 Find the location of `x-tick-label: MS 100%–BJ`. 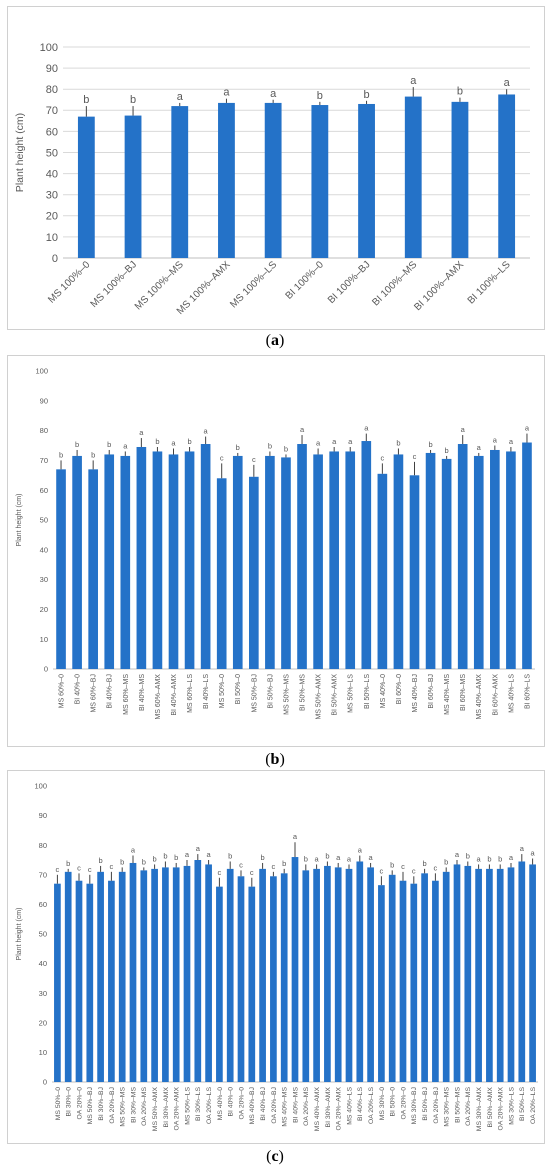

x-tick-label: MS 100%–BJ is located at coordinates (114, 284).